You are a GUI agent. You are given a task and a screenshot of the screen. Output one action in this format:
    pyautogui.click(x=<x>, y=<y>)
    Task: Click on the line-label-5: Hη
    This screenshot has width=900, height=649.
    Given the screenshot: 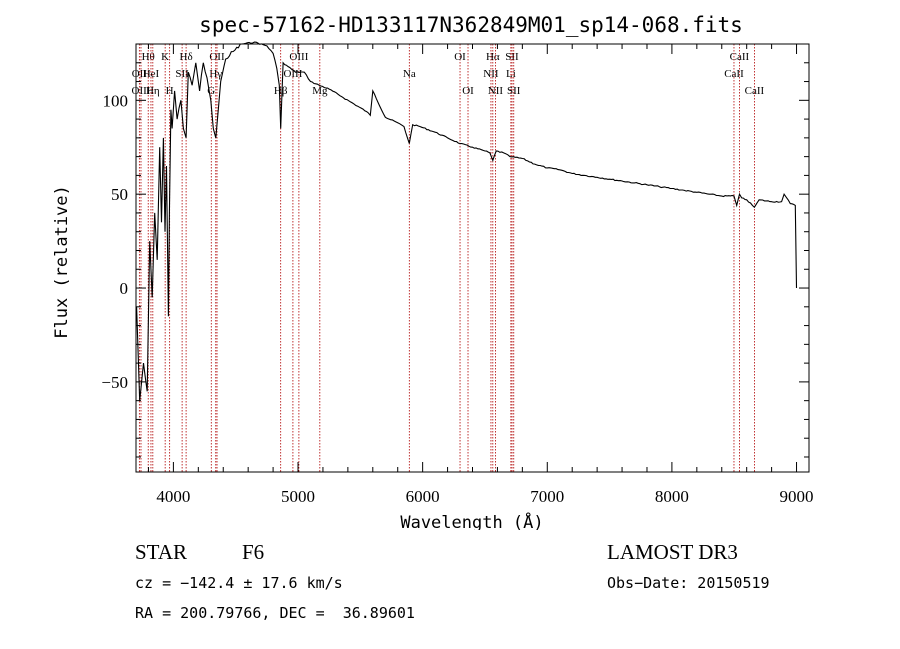 What is the action you would take?
    pyautogui.click(x=153, y=91)
    